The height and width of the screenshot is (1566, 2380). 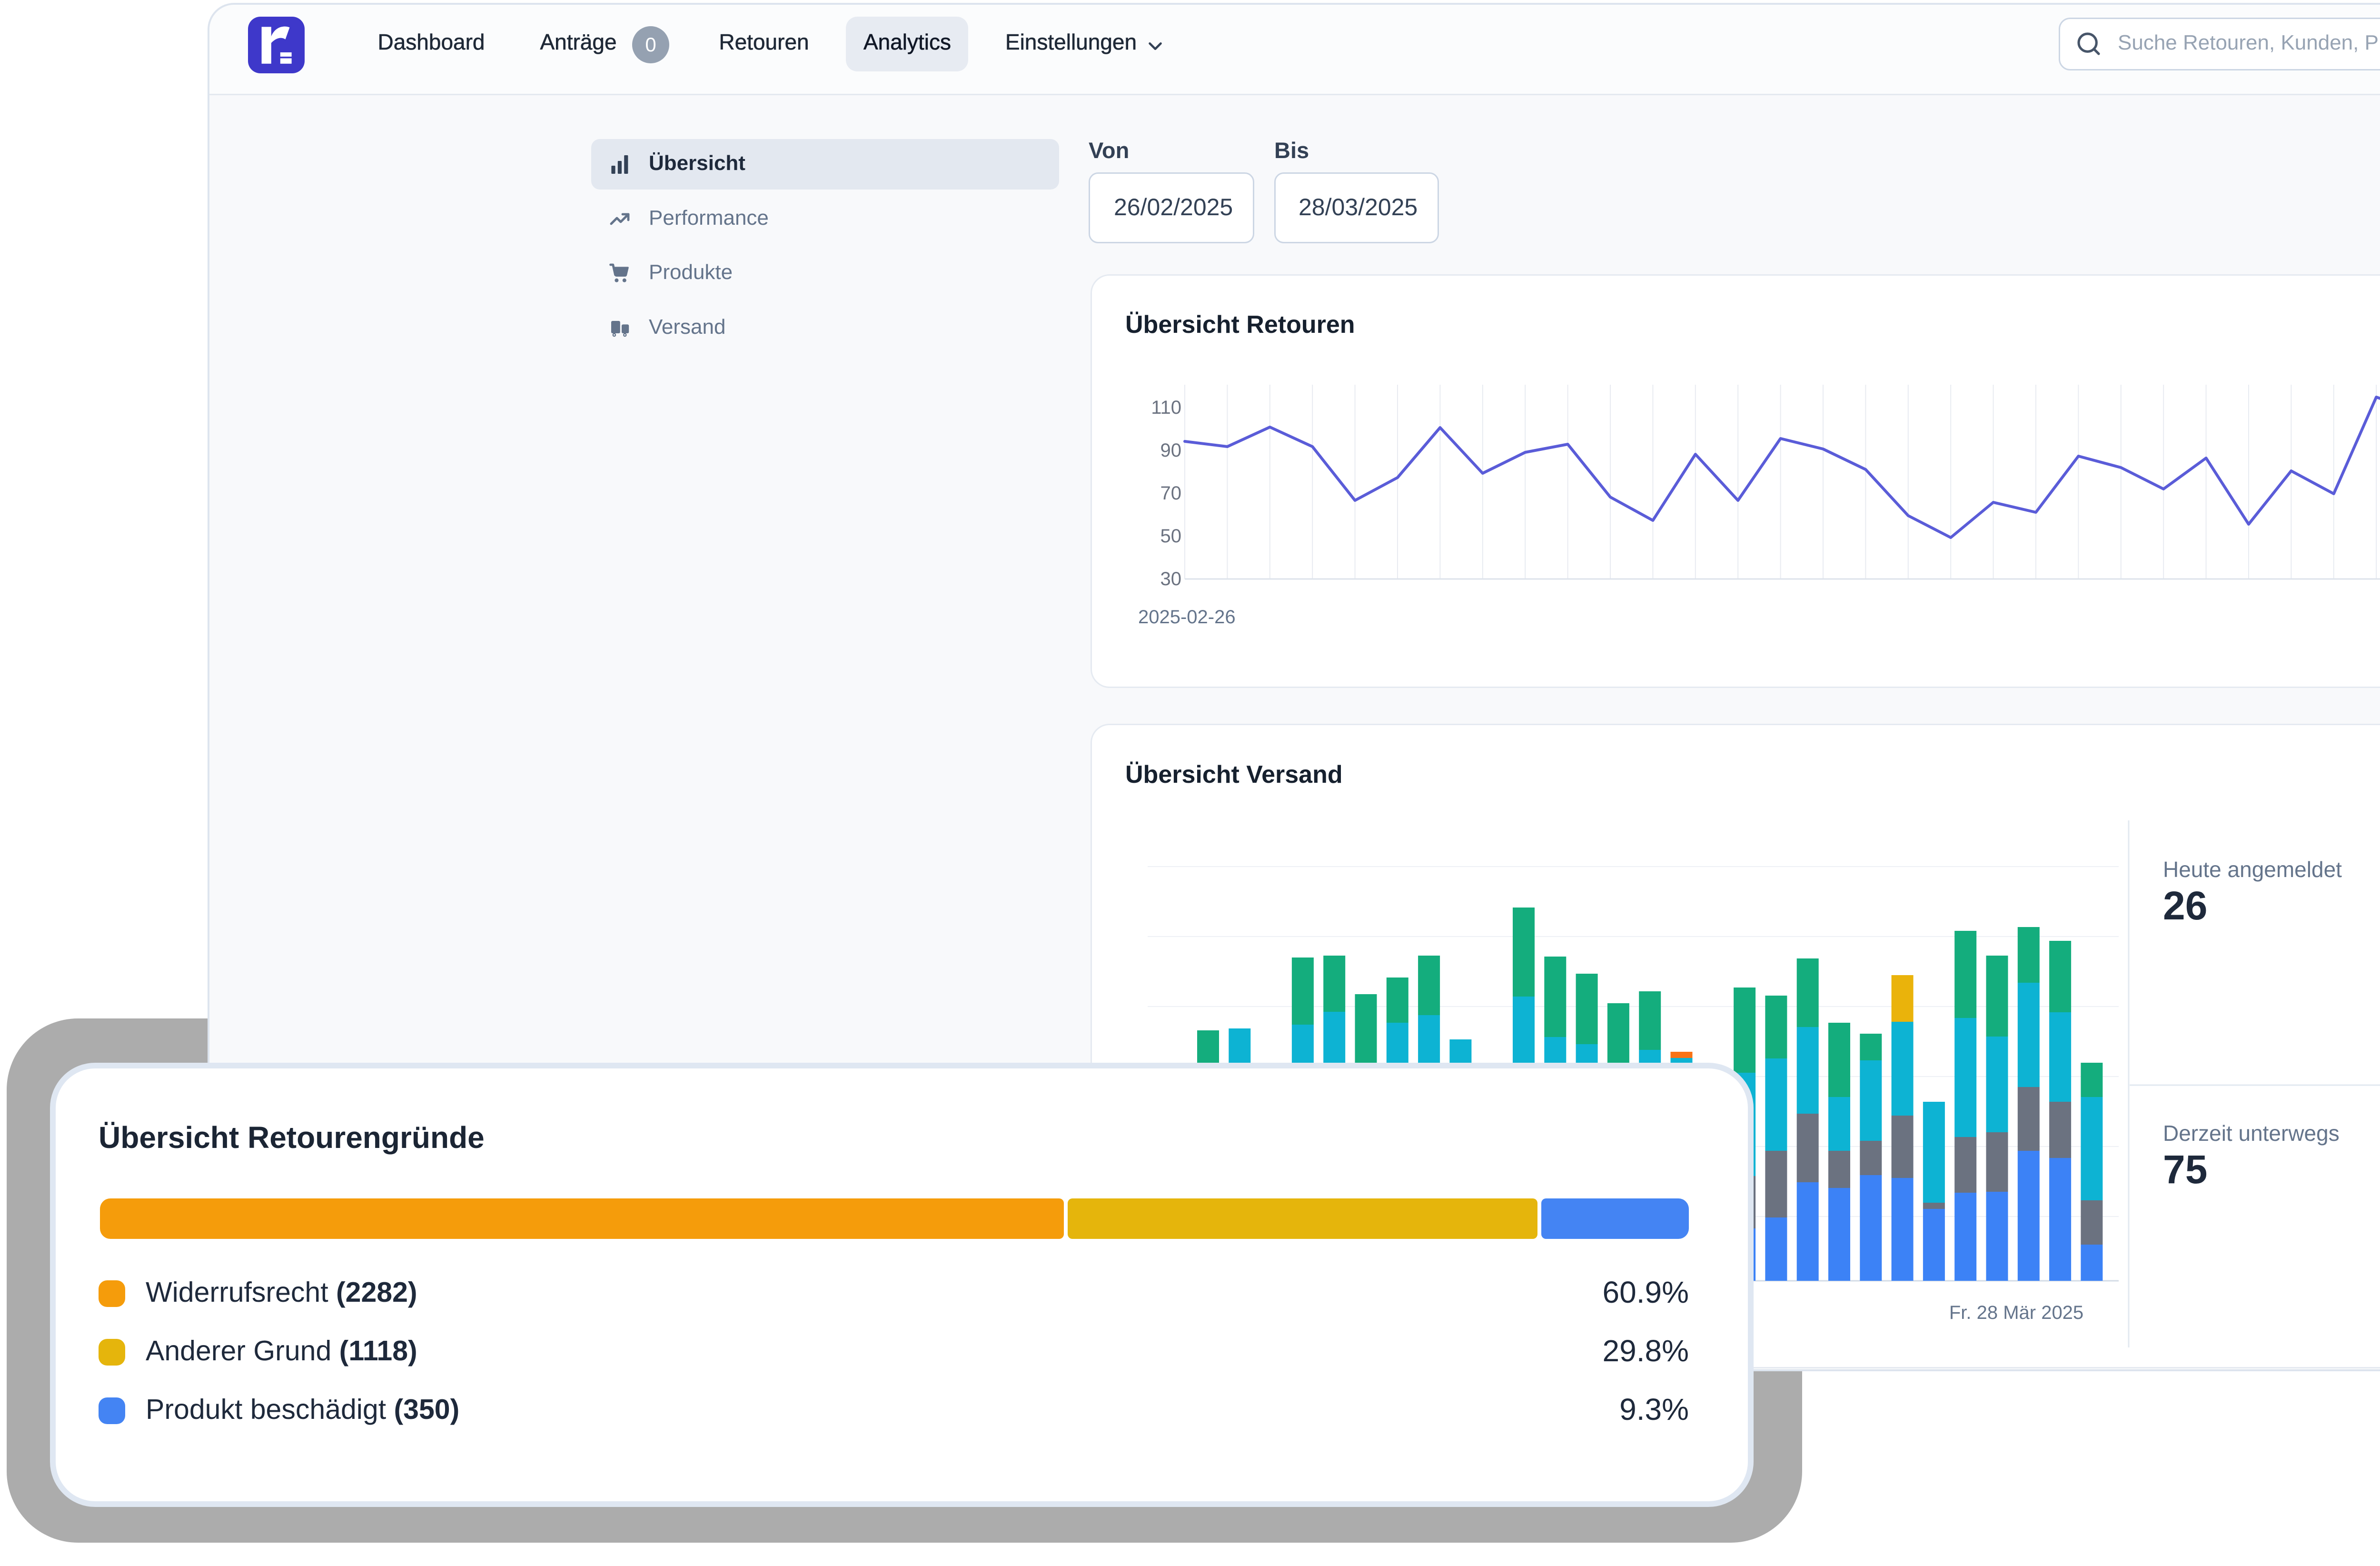 What do you see at coordinates (1166, 407) in the screenshot?
I see `svg-text: 110` at bounding box center [1166, 407].